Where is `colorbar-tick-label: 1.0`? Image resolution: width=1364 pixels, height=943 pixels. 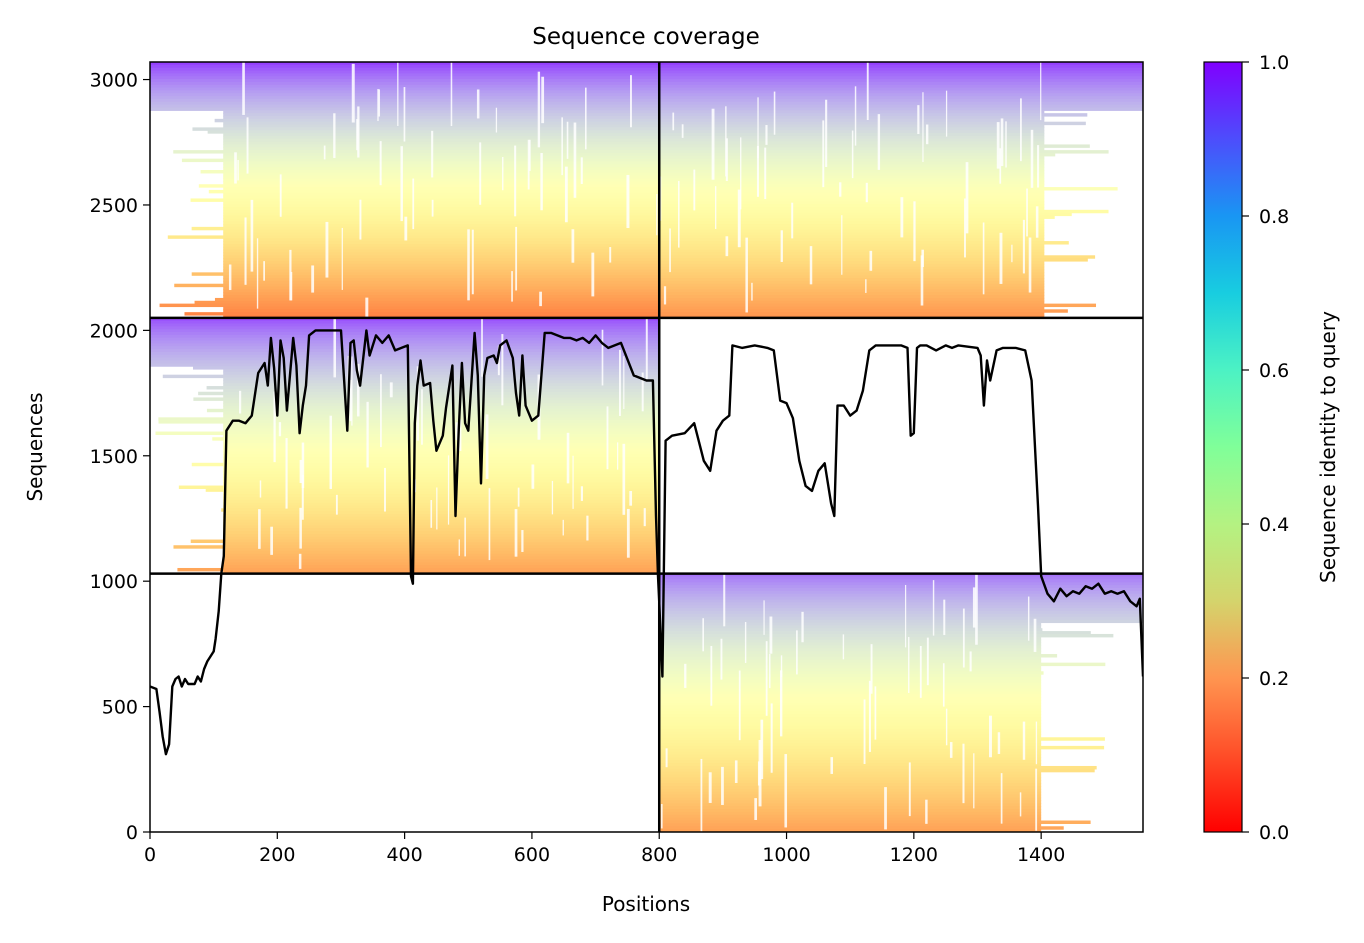
colorbar-tick-label: 1.0 is located at coordinates (1274, 63).